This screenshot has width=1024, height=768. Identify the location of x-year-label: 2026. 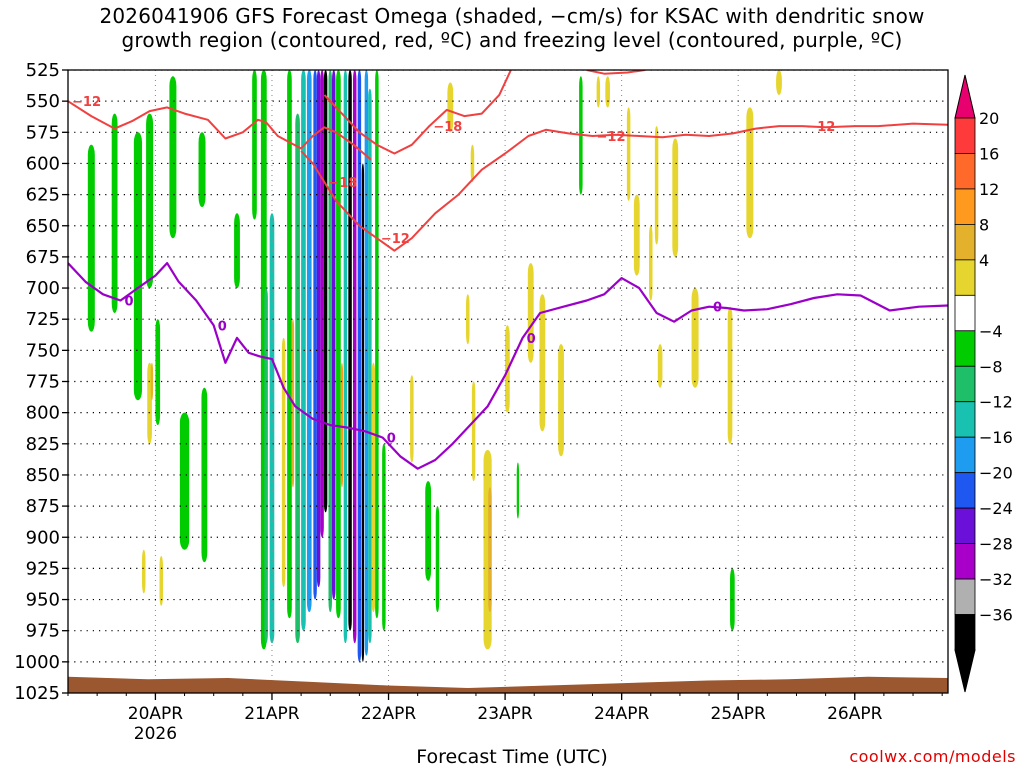
(155, 734).